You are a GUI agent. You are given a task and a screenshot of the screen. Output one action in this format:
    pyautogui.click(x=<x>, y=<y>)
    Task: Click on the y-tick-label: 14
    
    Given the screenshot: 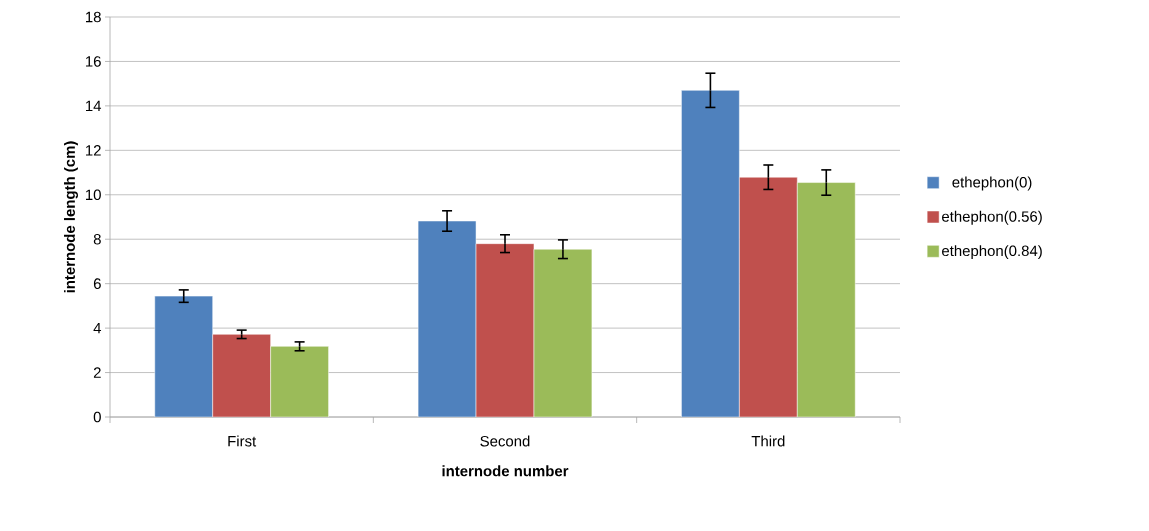 What is the action you would take?
    pyautogui.click(x=94, y=106)
    